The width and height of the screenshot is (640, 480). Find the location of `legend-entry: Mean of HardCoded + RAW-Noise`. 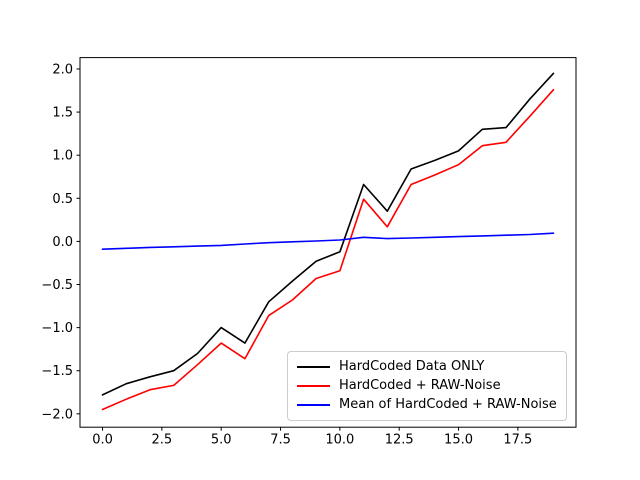

legend-entry: Mean of HardCoded + RAW-Noise is located at coordinates (427, 405).